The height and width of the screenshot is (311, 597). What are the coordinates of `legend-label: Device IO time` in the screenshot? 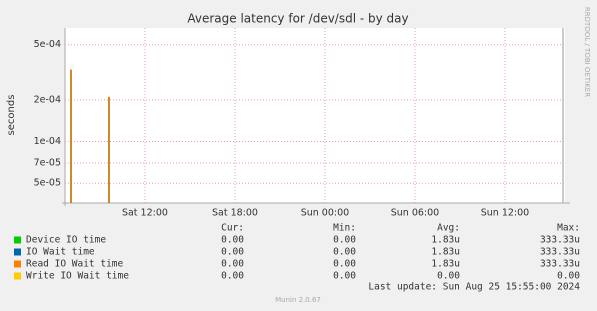 It's located at (66, 240).